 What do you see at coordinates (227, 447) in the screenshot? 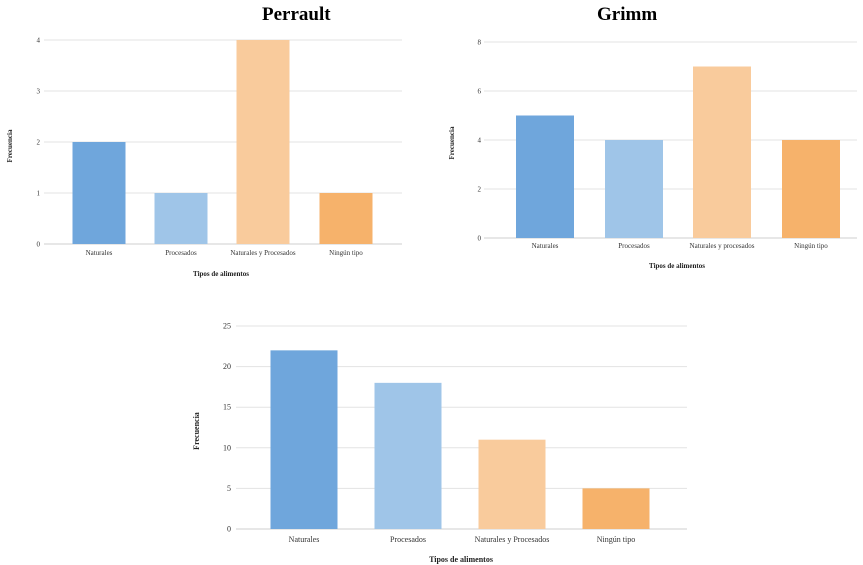
I see `y-tick-label: 10` at bounding box center [227, 447].